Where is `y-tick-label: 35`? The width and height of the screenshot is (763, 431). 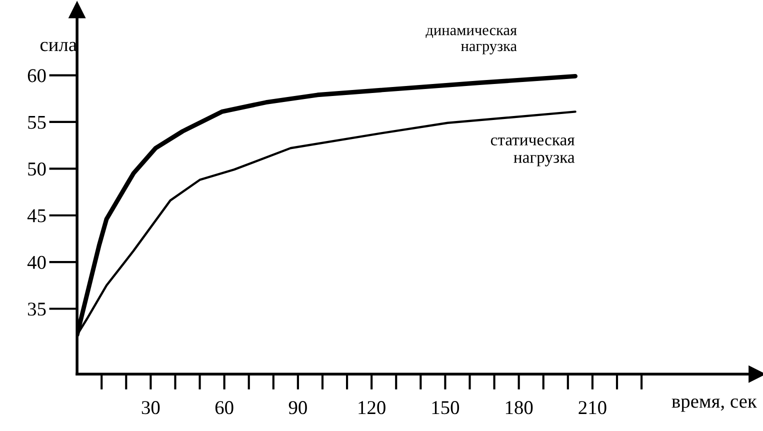
y-tick-label: 35 is located at coordinates (37, 309).